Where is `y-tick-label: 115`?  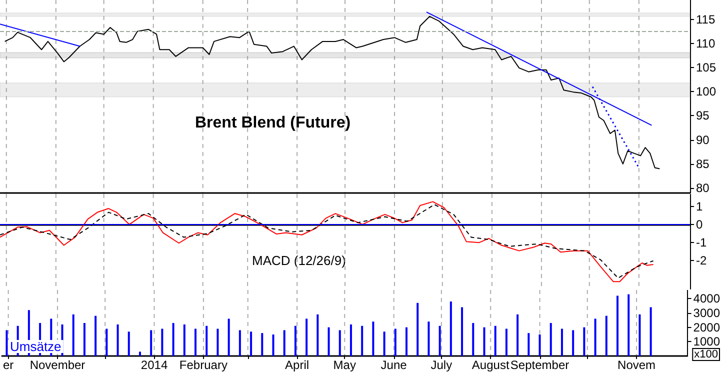
y-tick-label: 115 is located at coordinates (706, 19).